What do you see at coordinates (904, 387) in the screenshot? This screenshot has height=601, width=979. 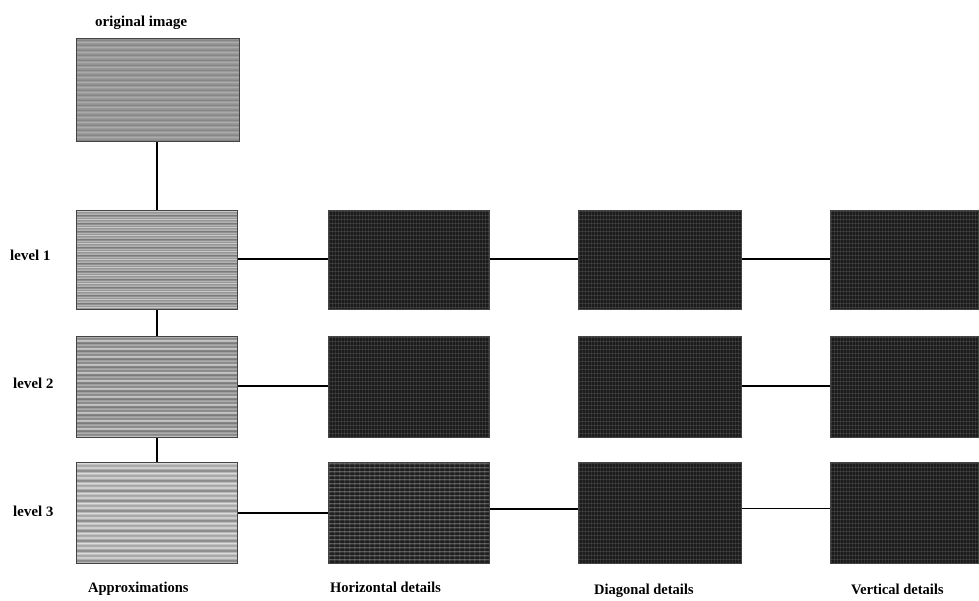 I see `level2-vertical-image` at bounding box center [904, 387].